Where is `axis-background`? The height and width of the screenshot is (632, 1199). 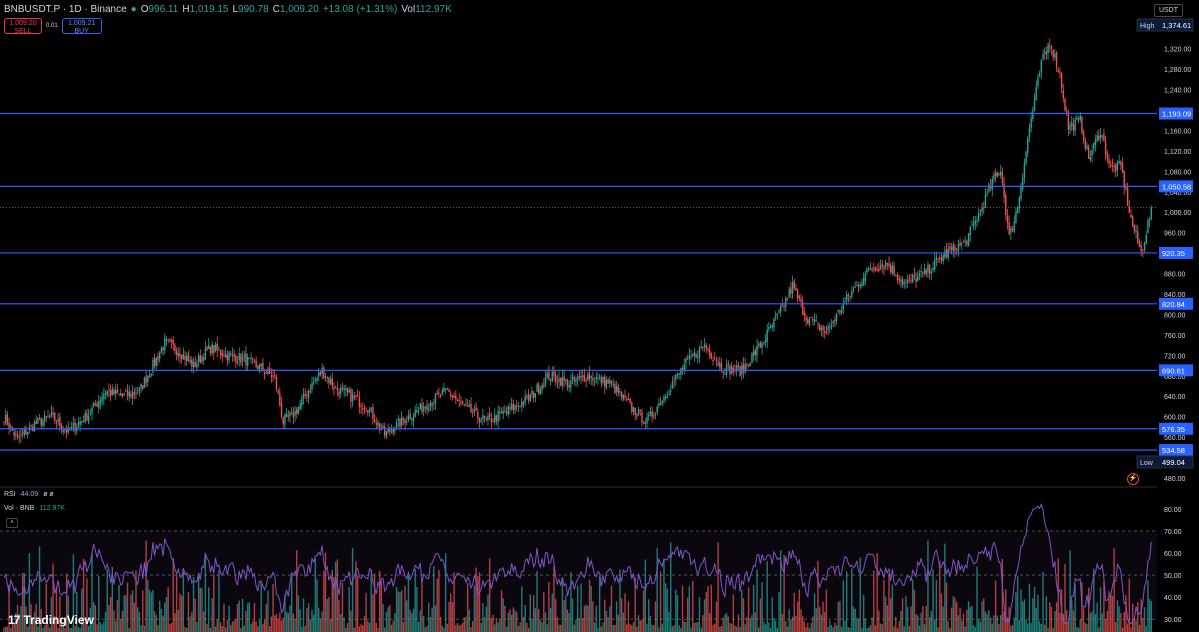 axis-background is located at coordinates (1178, 316).